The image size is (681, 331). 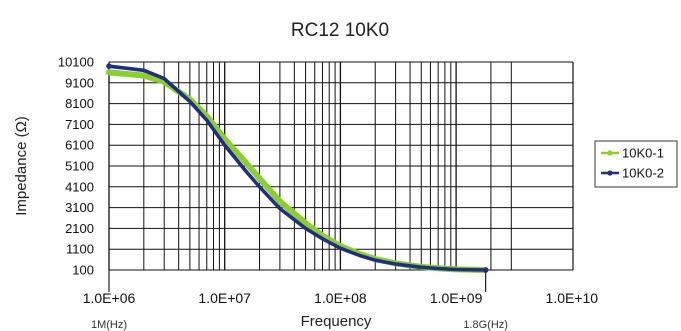 I want to click on x-axis-label: Frequency, so click(x=336, y=321).